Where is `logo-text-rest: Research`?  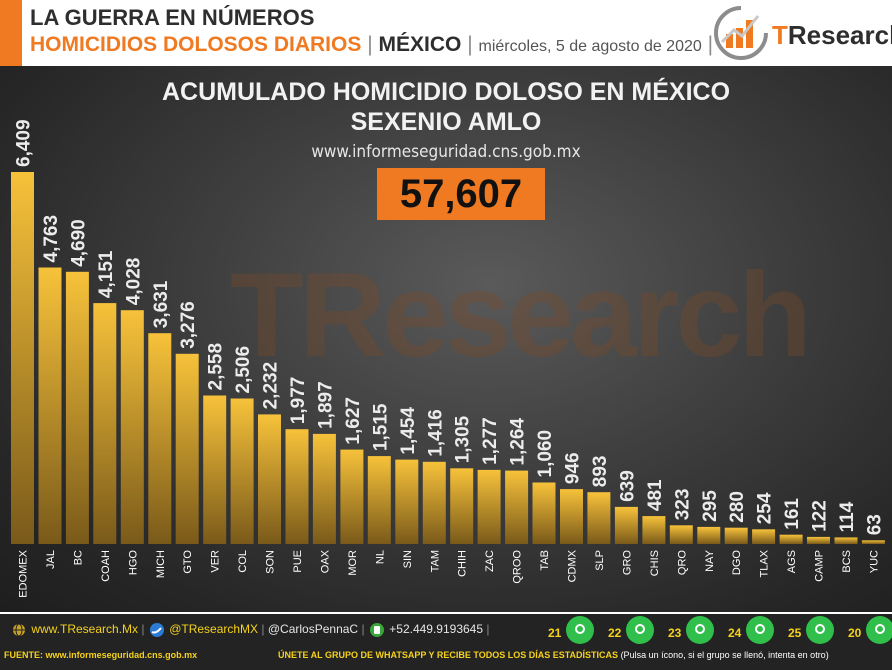
logo-text-rest: Research is located at coordinates (839, 35).